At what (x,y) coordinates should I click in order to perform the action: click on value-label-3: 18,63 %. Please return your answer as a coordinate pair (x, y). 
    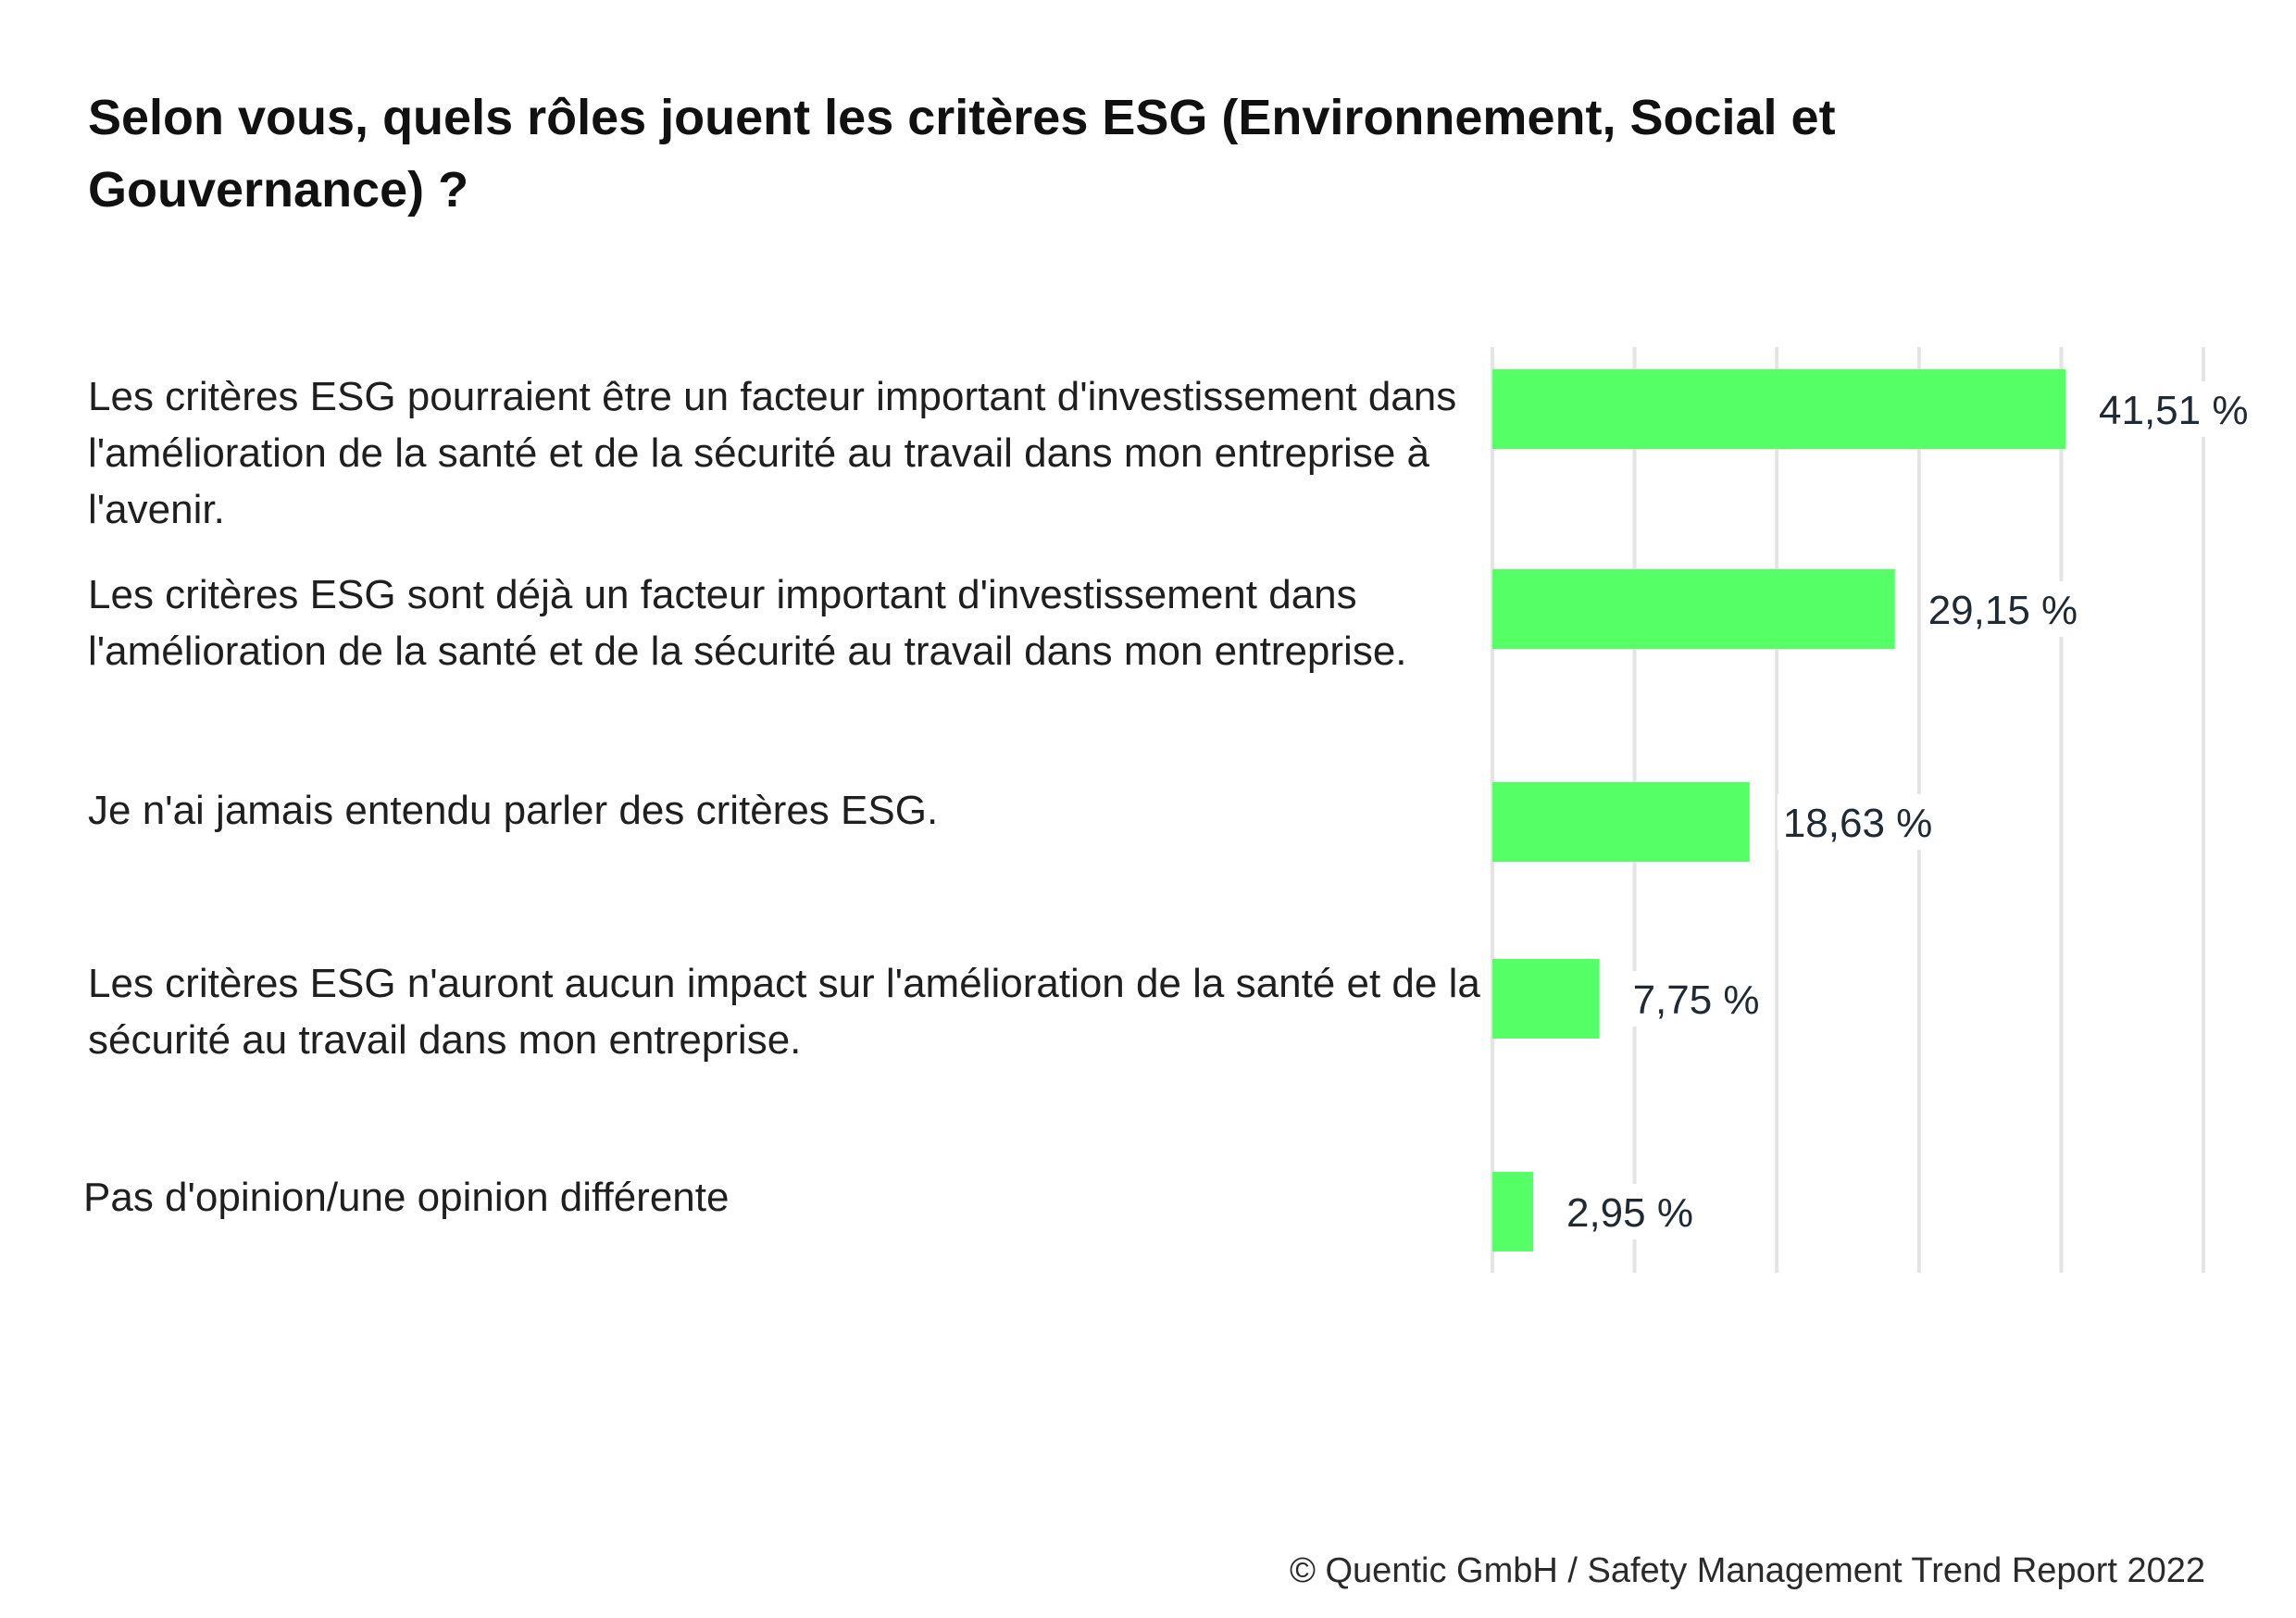
    Looking at the image, I should click on (1857, 823).